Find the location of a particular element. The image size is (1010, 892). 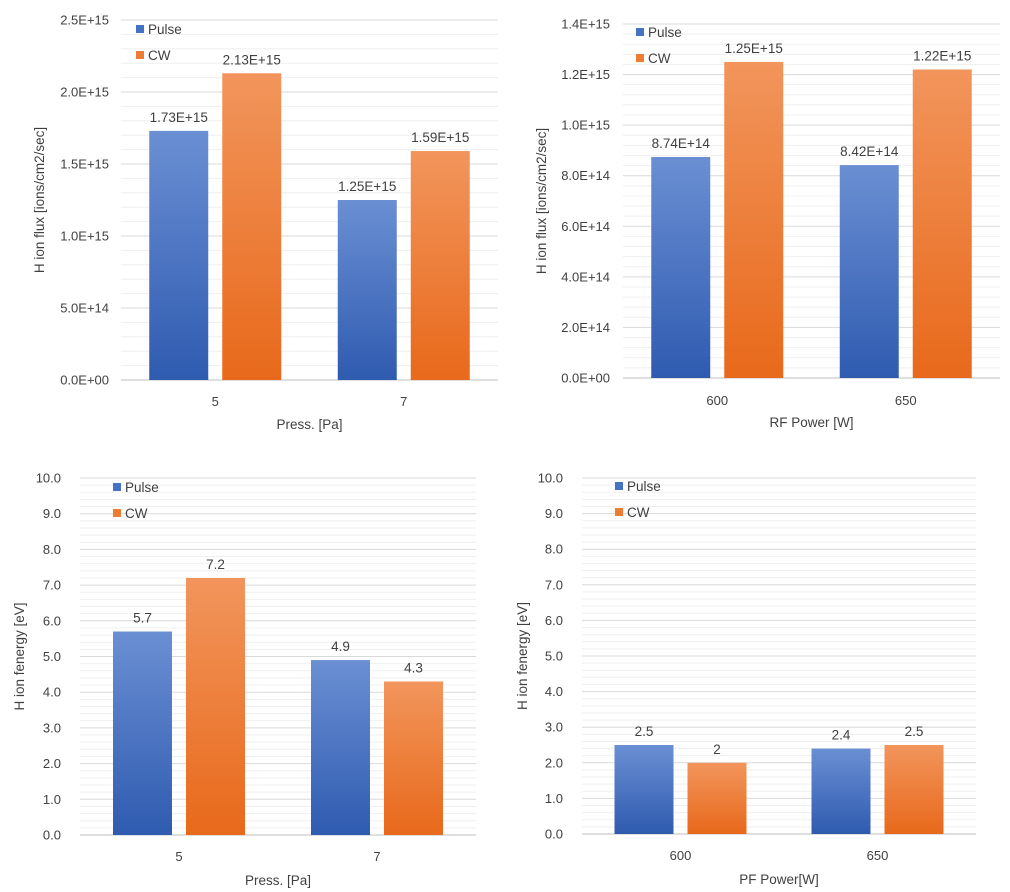

data-label: 1.22E+15 is located at coordinates (942, 56).